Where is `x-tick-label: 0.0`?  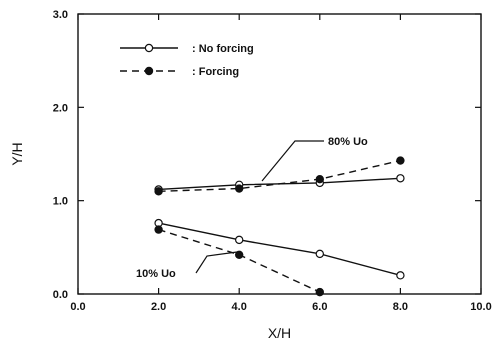 x-tick-label: 0.0 is located at coordinates (77, 307).